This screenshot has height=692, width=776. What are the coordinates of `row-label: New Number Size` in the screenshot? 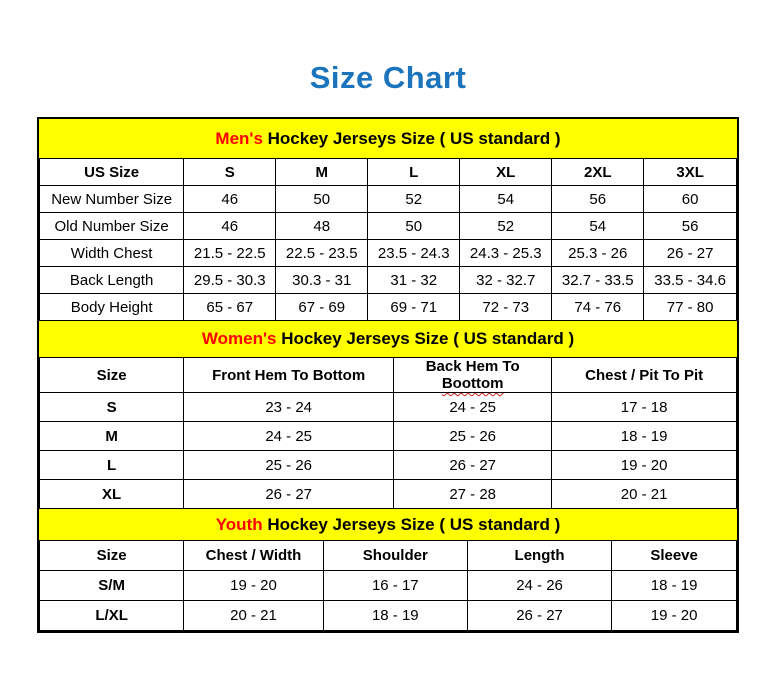 It's located at (111, 199).